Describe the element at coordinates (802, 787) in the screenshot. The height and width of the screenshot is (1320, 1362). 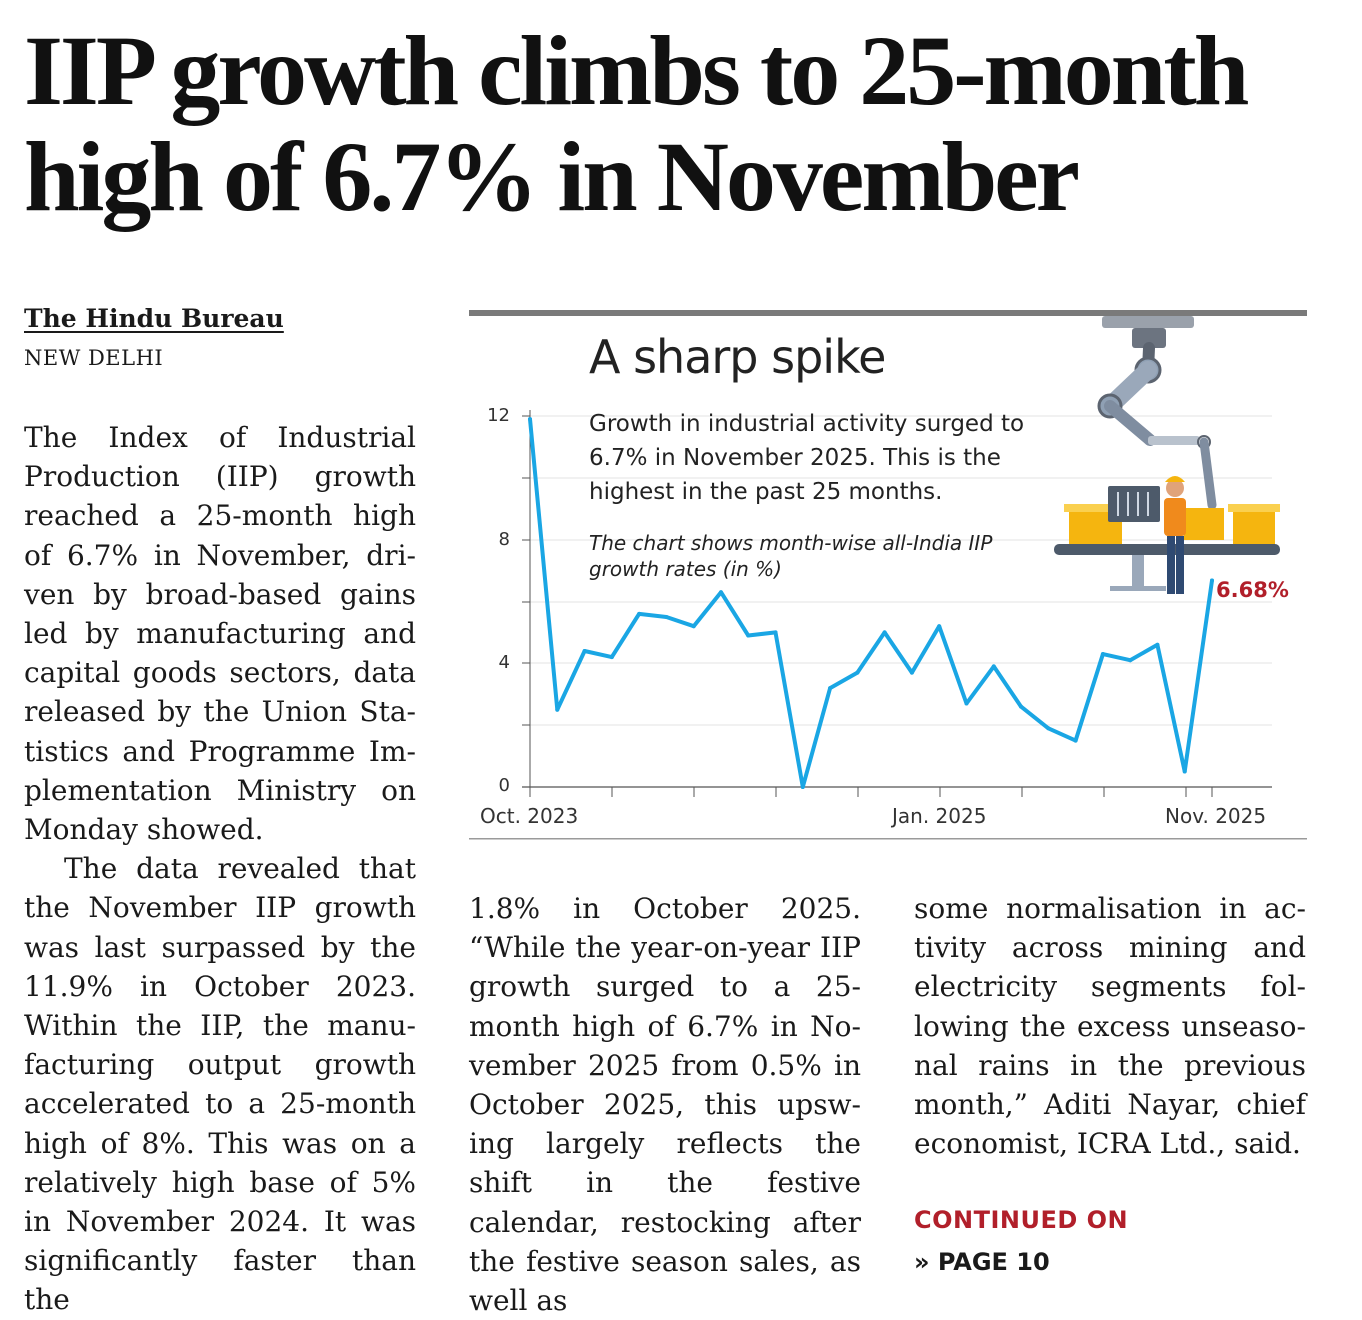
I see `data-point-aug-2024` at that location.